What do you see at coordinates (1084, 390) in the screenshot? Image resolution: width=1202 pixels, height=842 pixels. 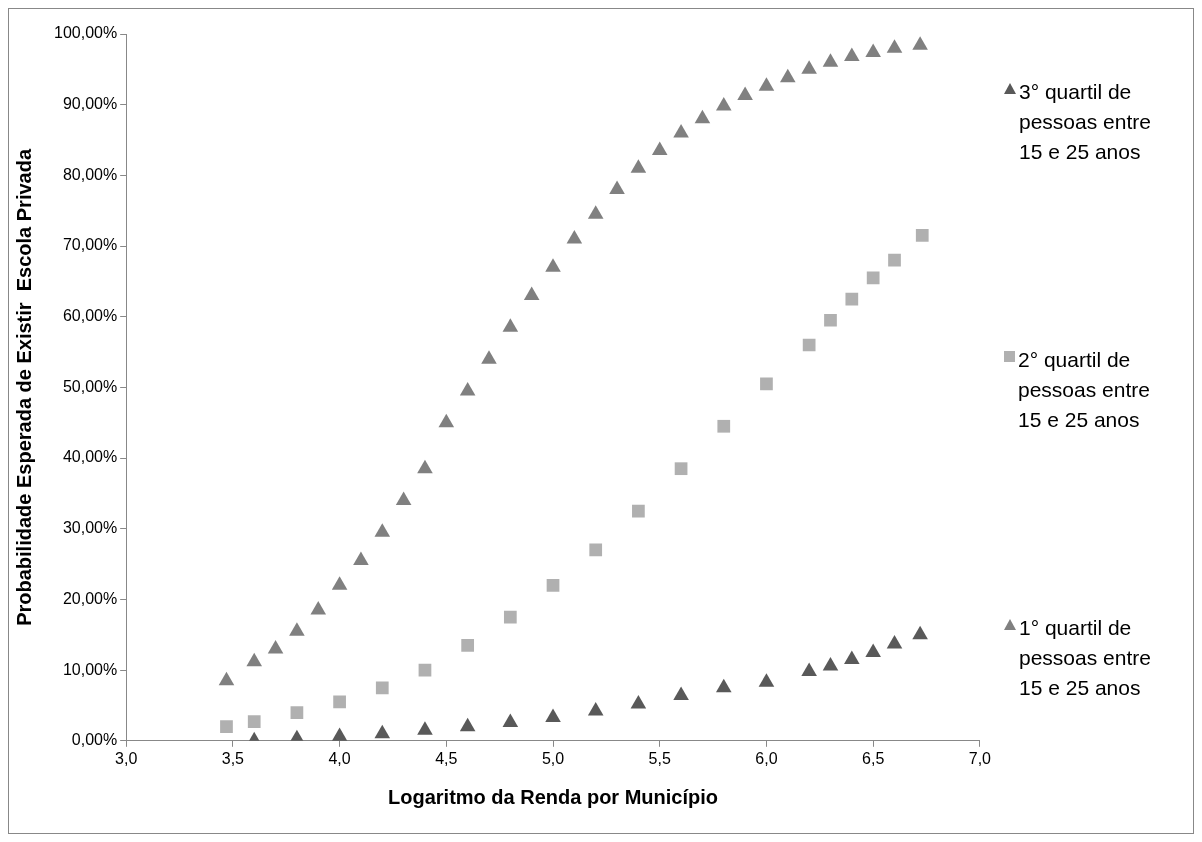 I see `legend-label: 2° quartil de pessoas entre 15 e 25 anos` at bounding box center [1084, 390].